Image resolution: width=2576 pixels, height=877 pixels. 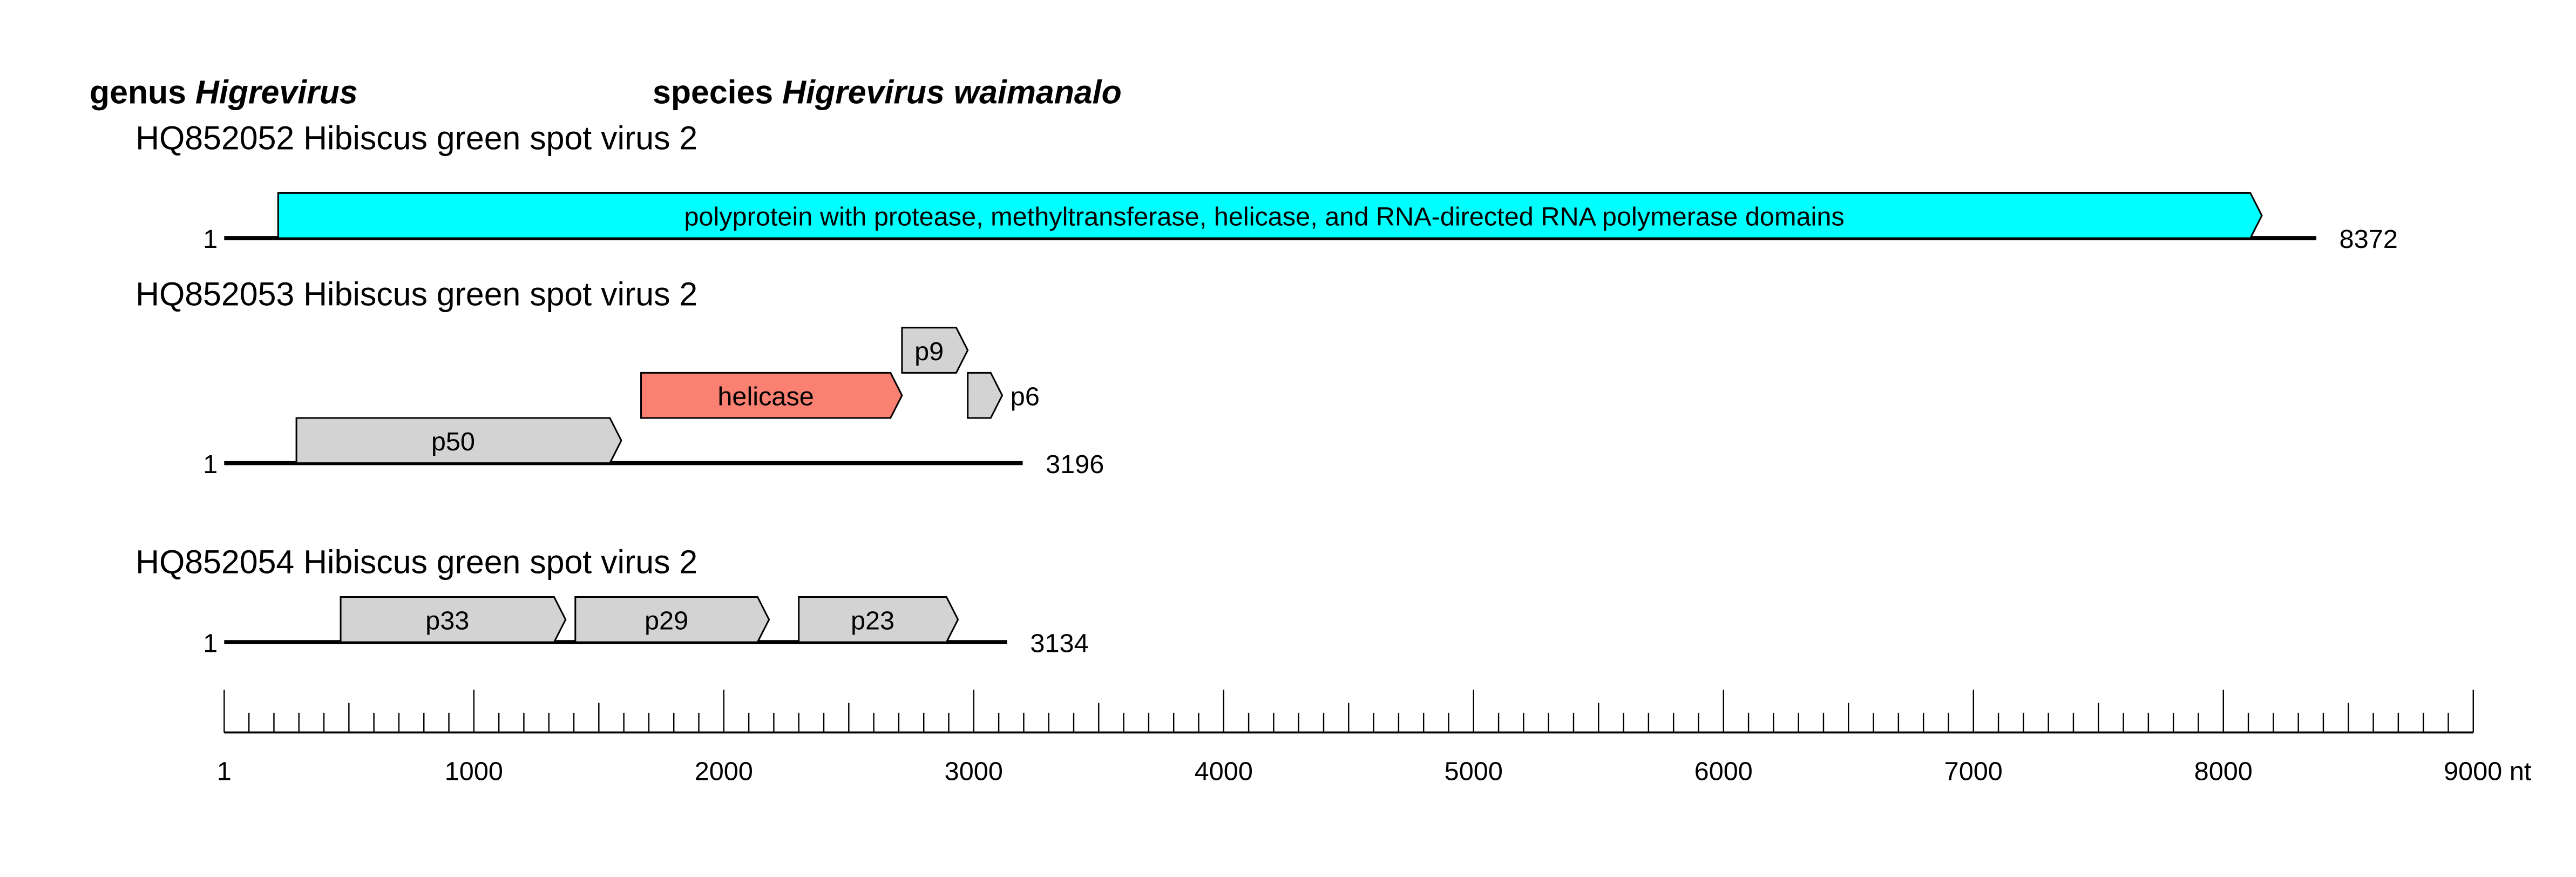 I want to click on species-heading: species Higrevirus waimanalo, so click(x=888, y=92).